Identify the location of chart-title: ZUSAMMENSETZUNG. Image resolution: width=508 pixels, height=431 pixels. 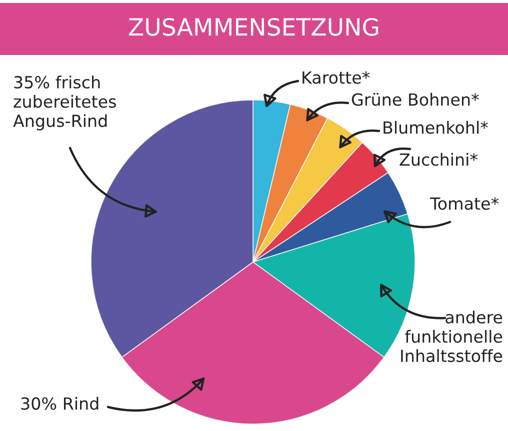
(253, 27).